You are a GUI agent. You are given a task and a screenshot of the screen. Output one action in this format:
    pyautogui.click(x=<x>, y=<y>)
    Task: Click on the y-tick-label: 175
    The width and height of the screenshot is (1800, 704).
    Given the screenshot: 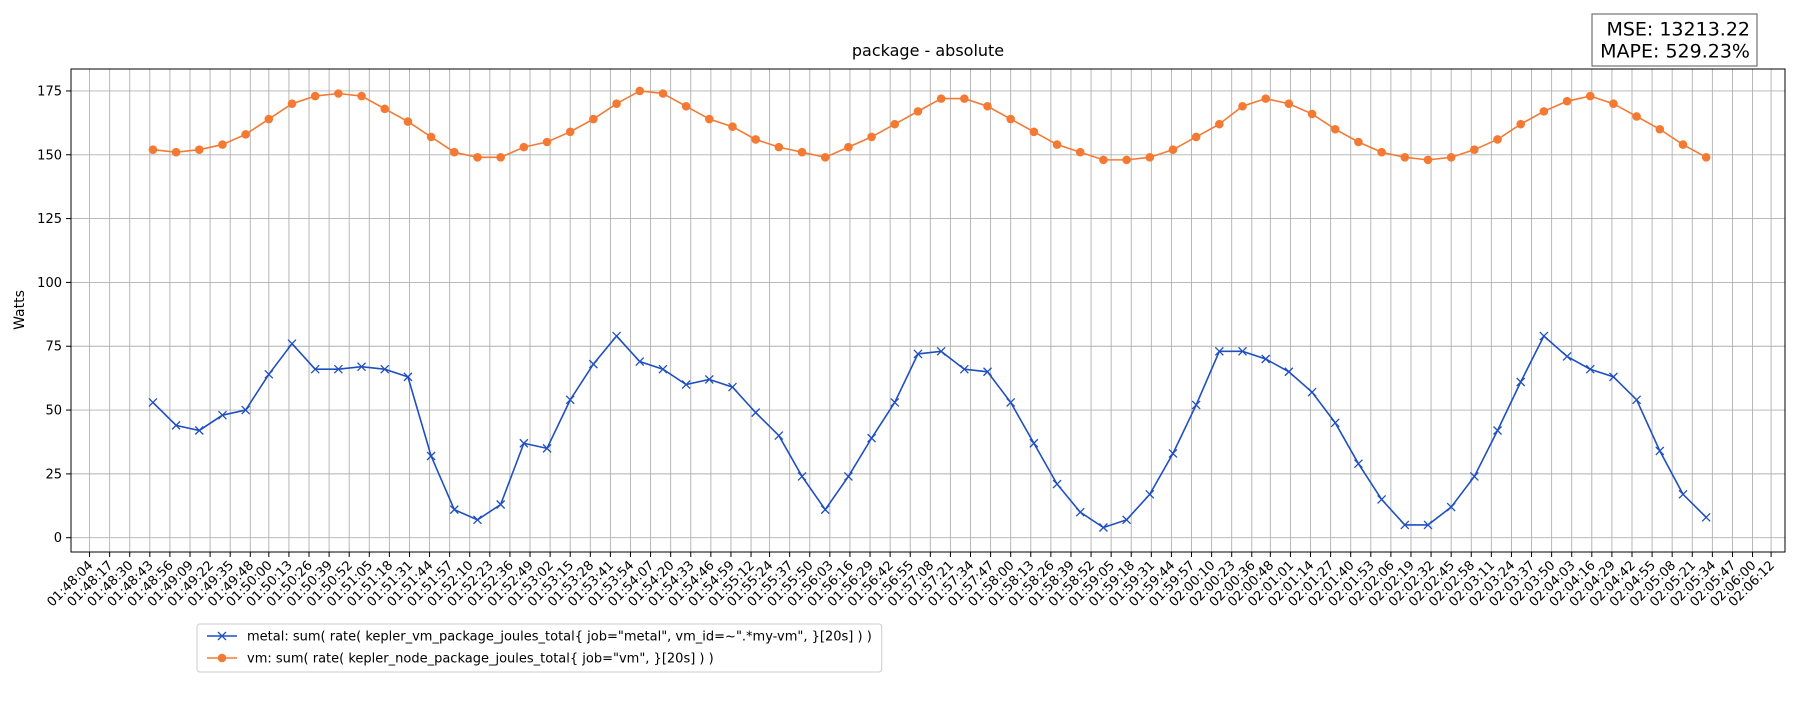 What is the action you would take?
    pyautogui.click(x=49, y=91)
    